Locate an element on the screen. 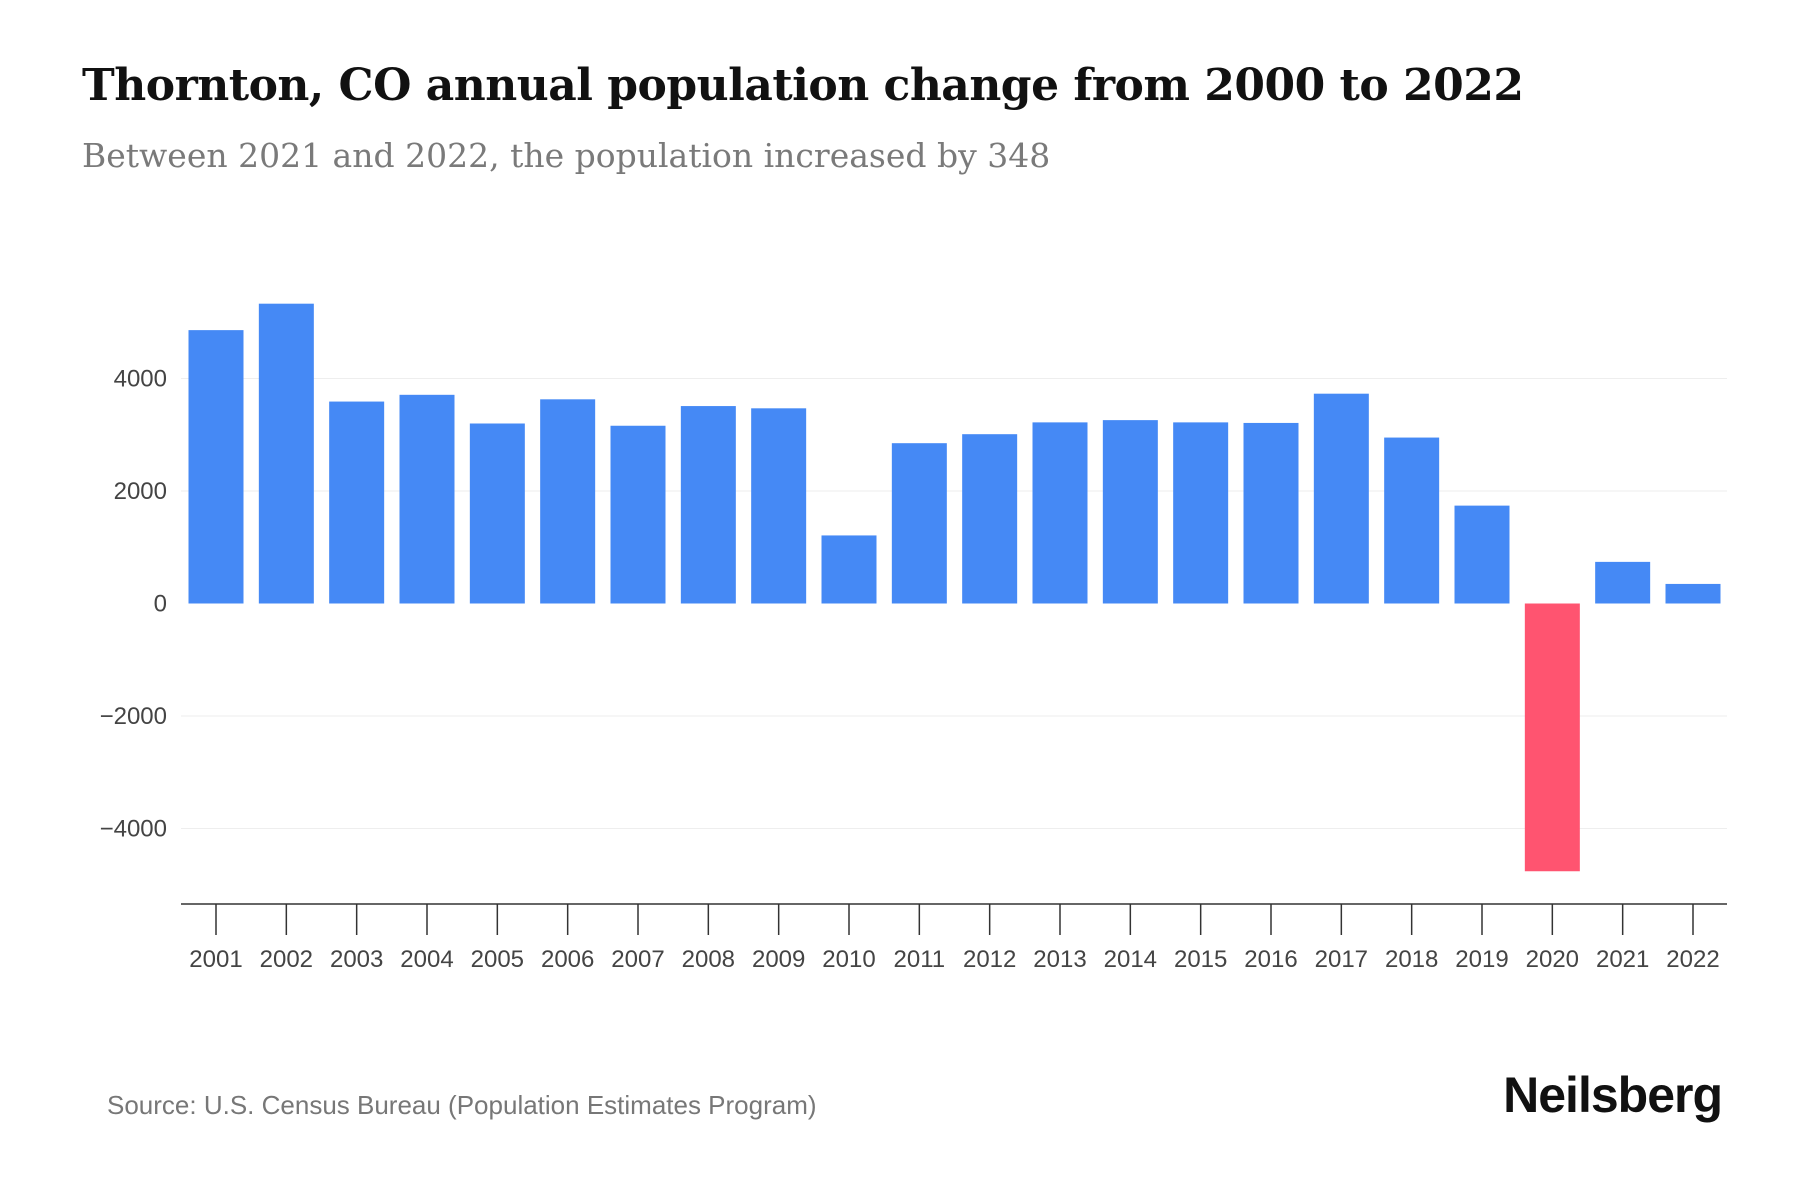 The width and height of the screenshot is (1800, 1200). x-tick-label: 2011 is located at coordinates (920, 959).